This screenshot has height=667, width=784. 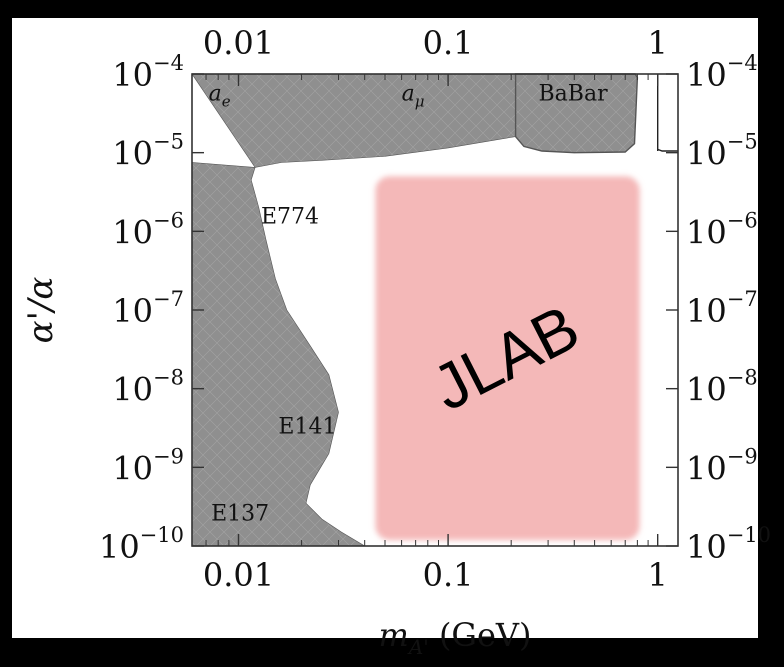 I want to click on x-tick-label-top: 0.01, so click(x=238, y=43).